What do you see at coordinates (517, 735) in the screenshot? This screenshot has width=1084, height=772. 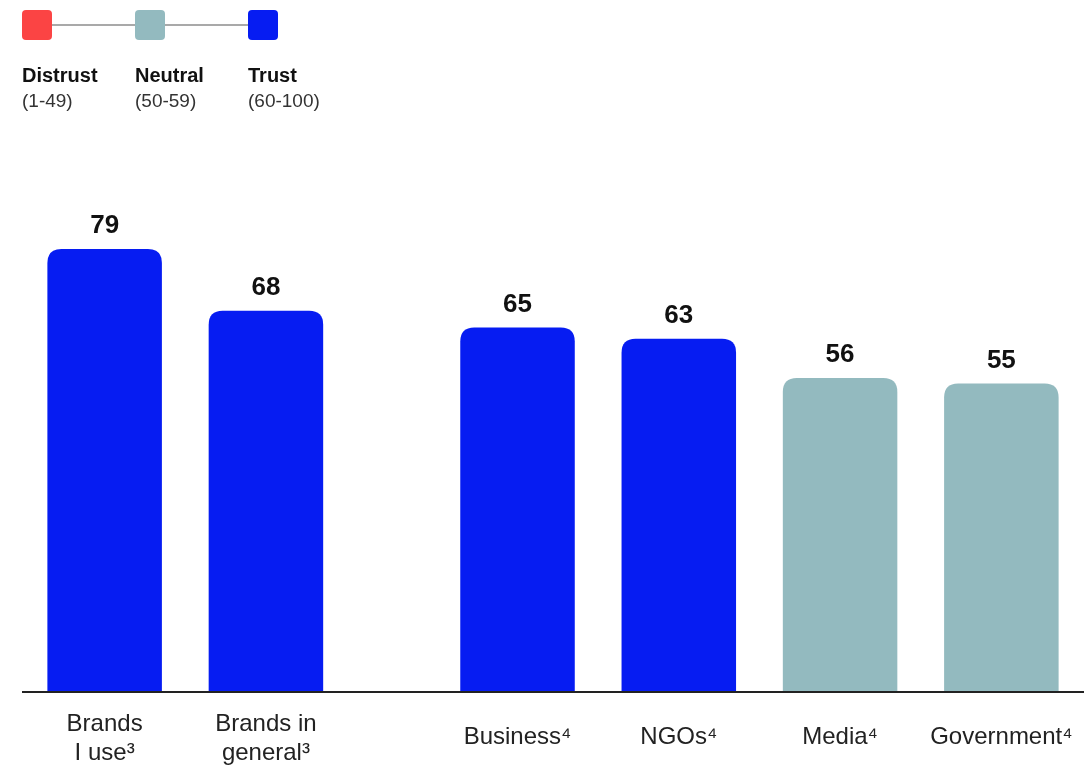 I see `x-tick-label: Business⁴` at bounding box center [517, 735].